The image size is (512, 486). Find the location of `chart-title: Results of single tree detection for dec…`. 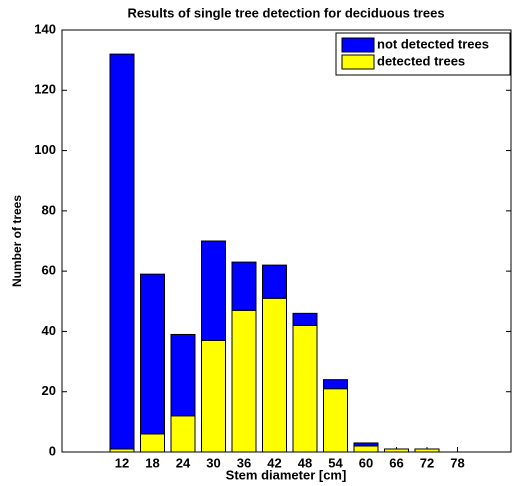

chart-title: Results of single tree detection for dec… is located at coordinates (285, 12).